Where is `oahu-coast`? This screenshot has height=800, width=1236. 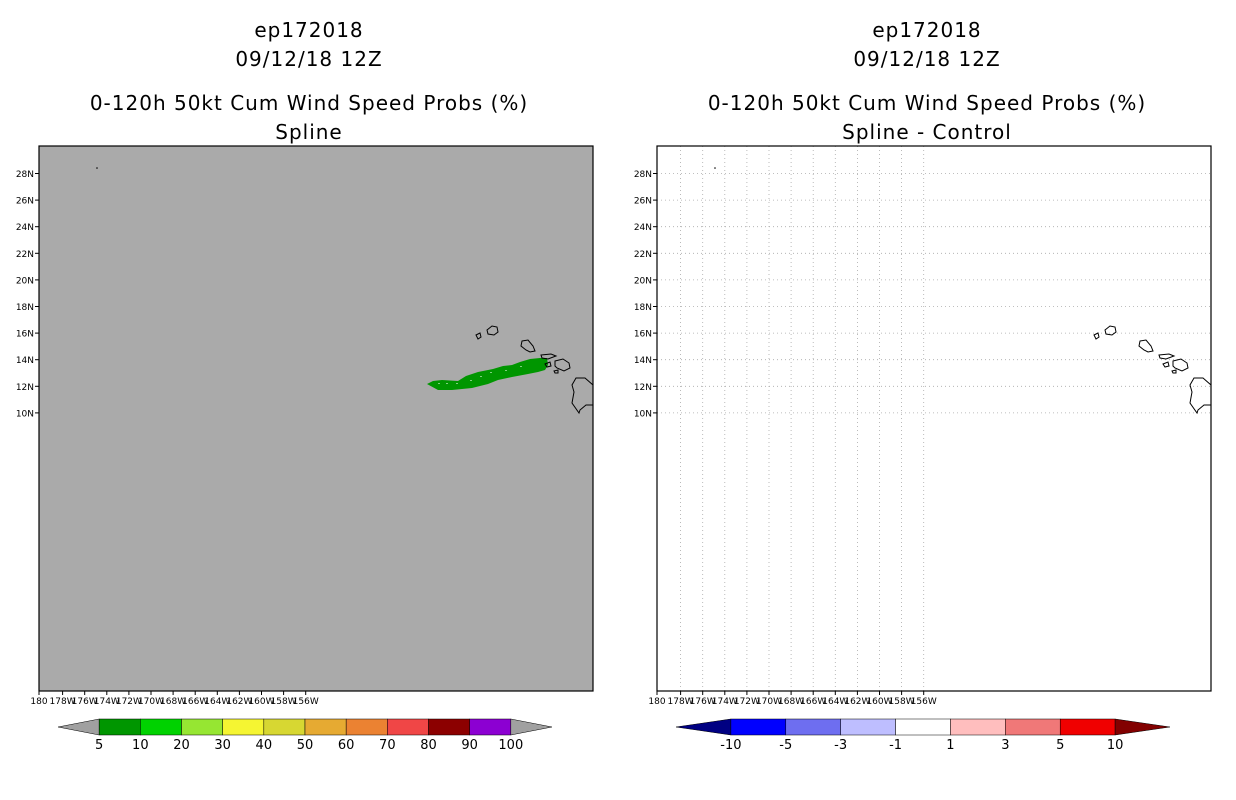
oahu-coast is located at coordinates (528, 346).